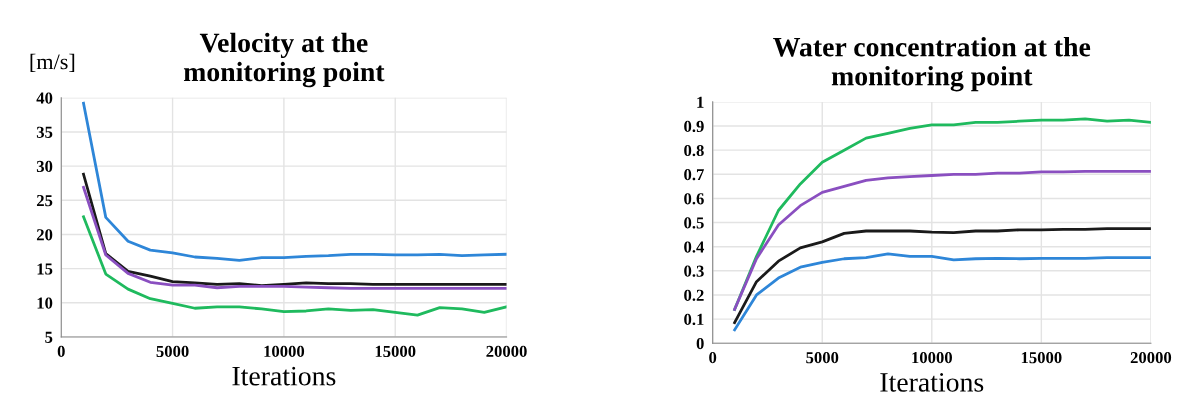 The width and height of the screenshot is (1178, 416). What do you see at coordinates (694, 175) in the screenshot?
I see `y-tick-label: 0.7` at bounding box center [694, 175].